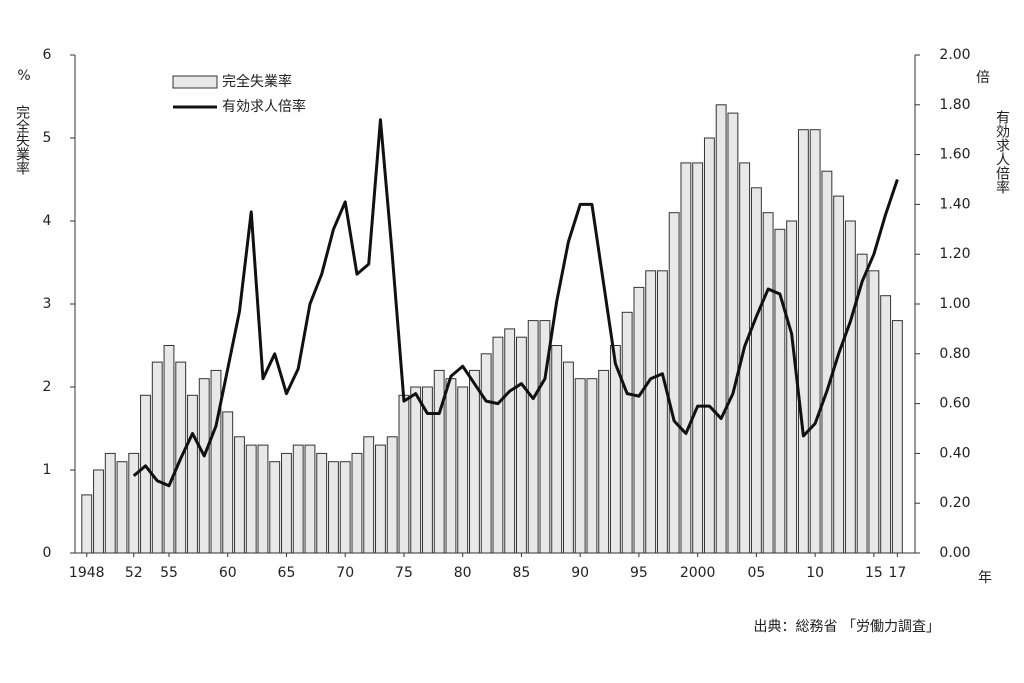 The image size is (1024, 683). Describe the element at coordinates (195, 82) in the screenshot. I see `legend-swatch` at that location.